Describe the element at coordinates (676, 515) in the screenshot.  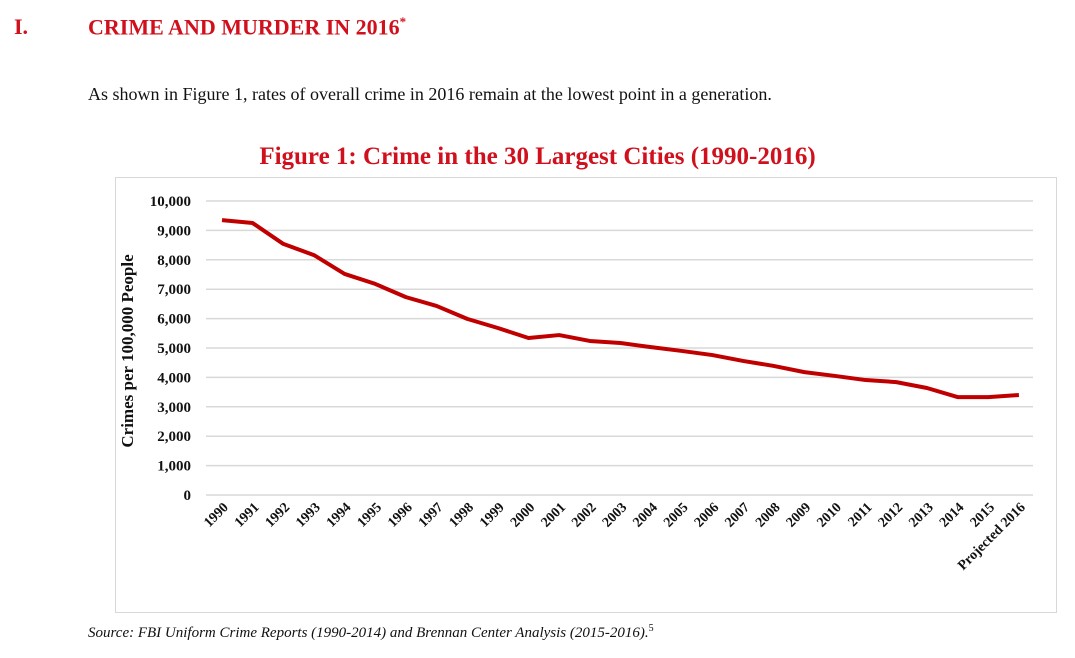
I see `x-tick-label: 2005` at that location.